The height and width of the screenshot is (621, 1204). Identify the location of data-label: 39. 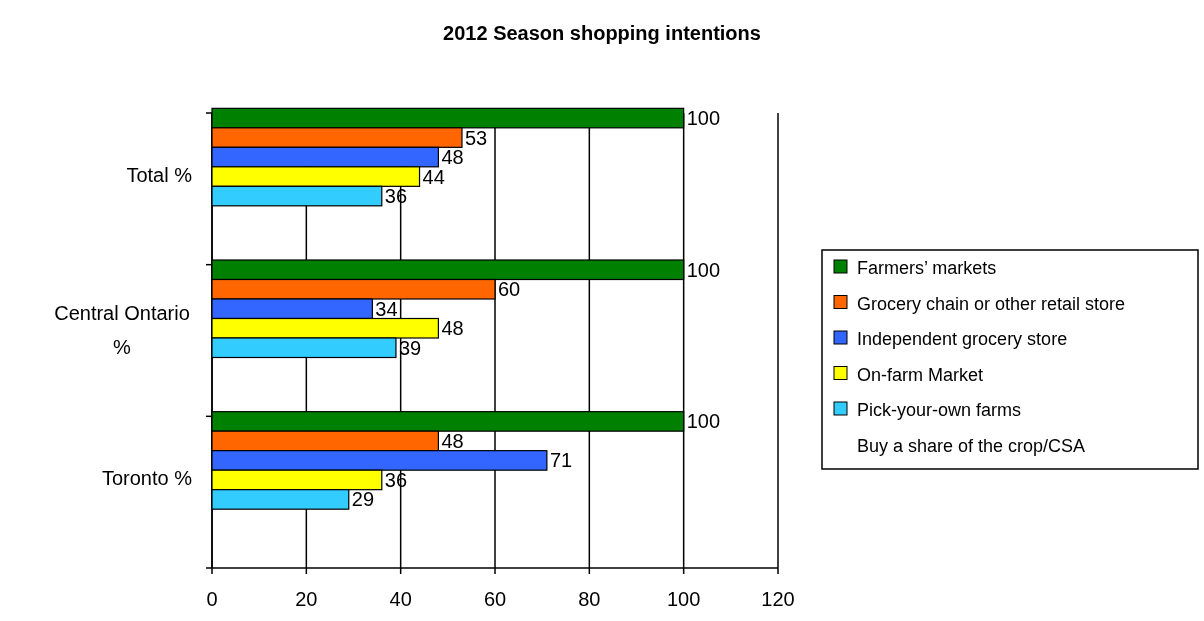
(410, 347).